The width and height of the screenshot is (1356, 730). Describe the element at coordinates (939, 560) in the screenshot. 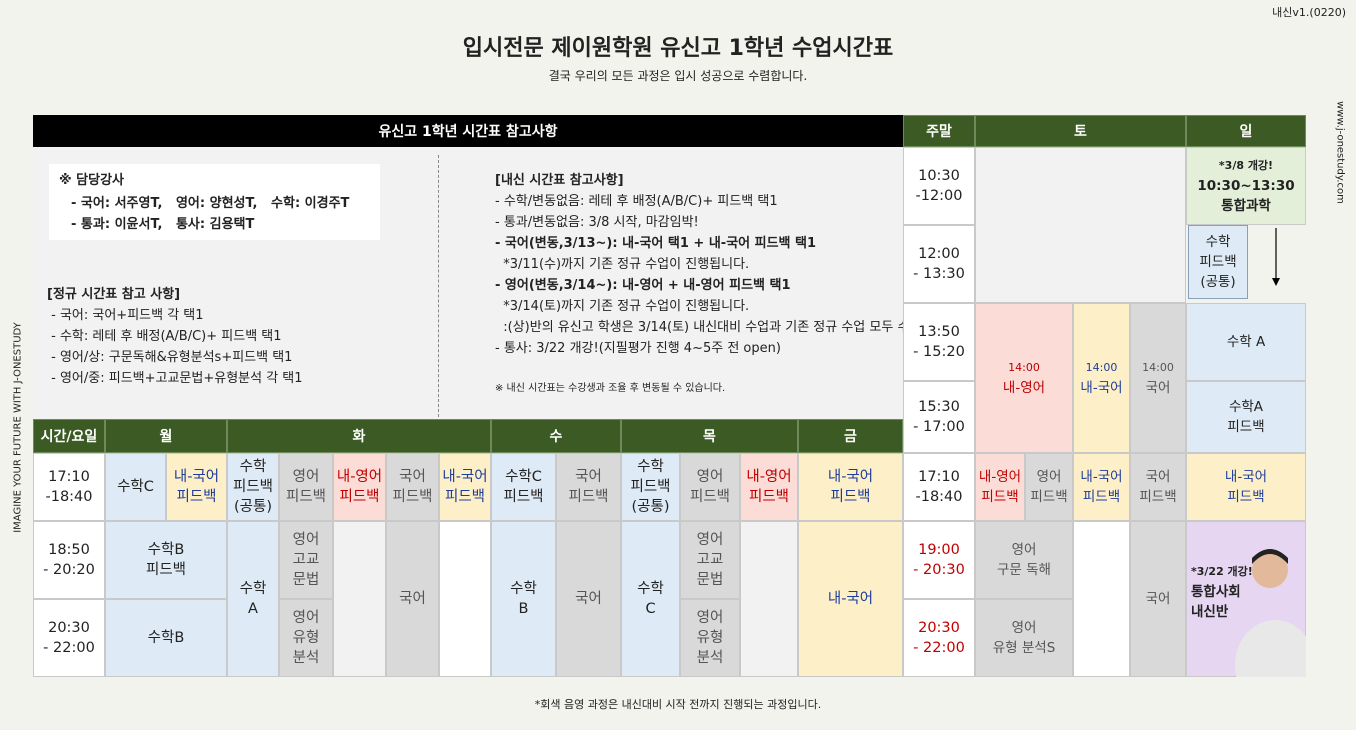

I see `class-cell: 19:00 - 20:30` at that location.